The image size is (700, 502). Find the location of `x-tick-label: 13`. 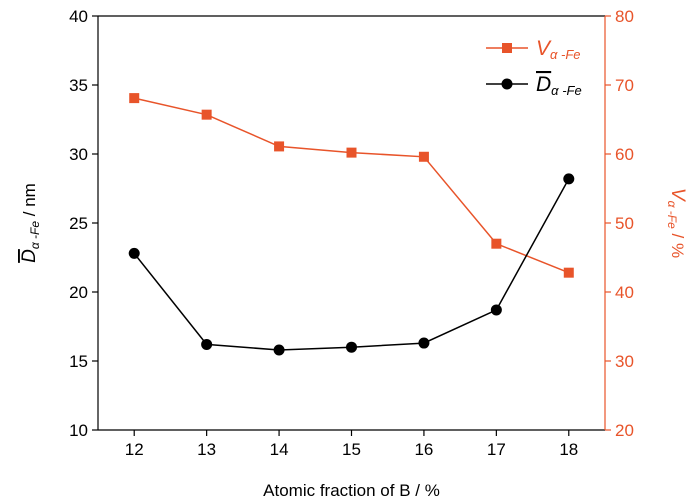

x-tick-label: 13 is located at coordinates (206, 449).